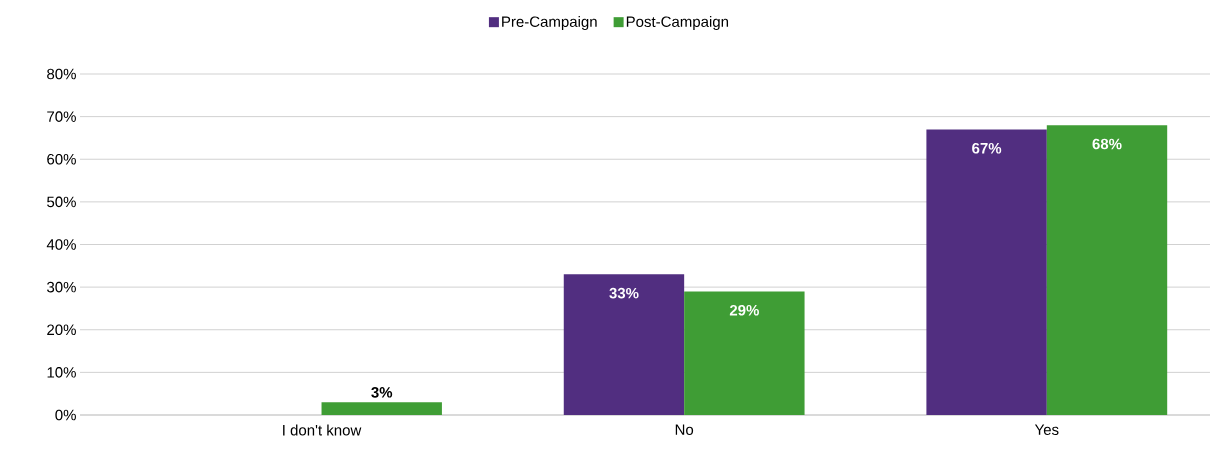  What do you see at coordinates (549, 22) in the screenshot?
I see `legend-label: Pre-Campaign` at bounding box center [549, 22].